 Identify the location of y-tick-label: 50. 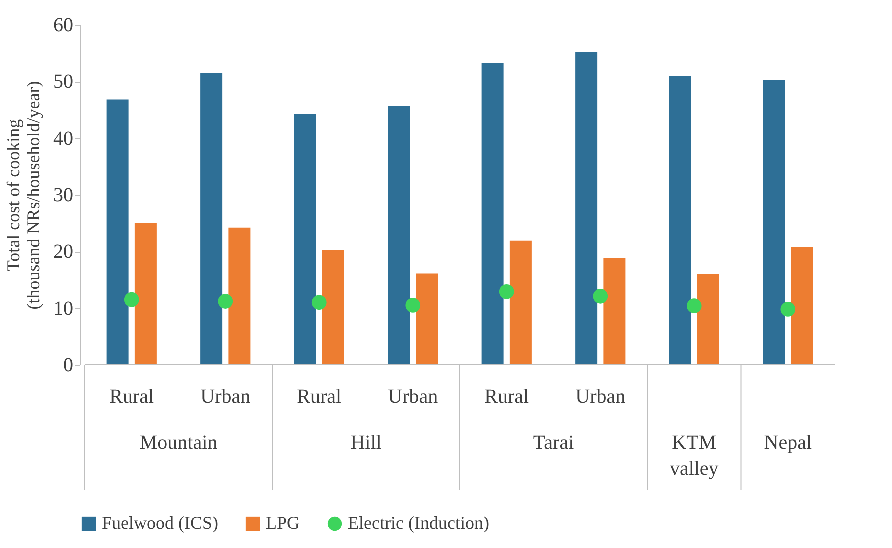
(64, 82).